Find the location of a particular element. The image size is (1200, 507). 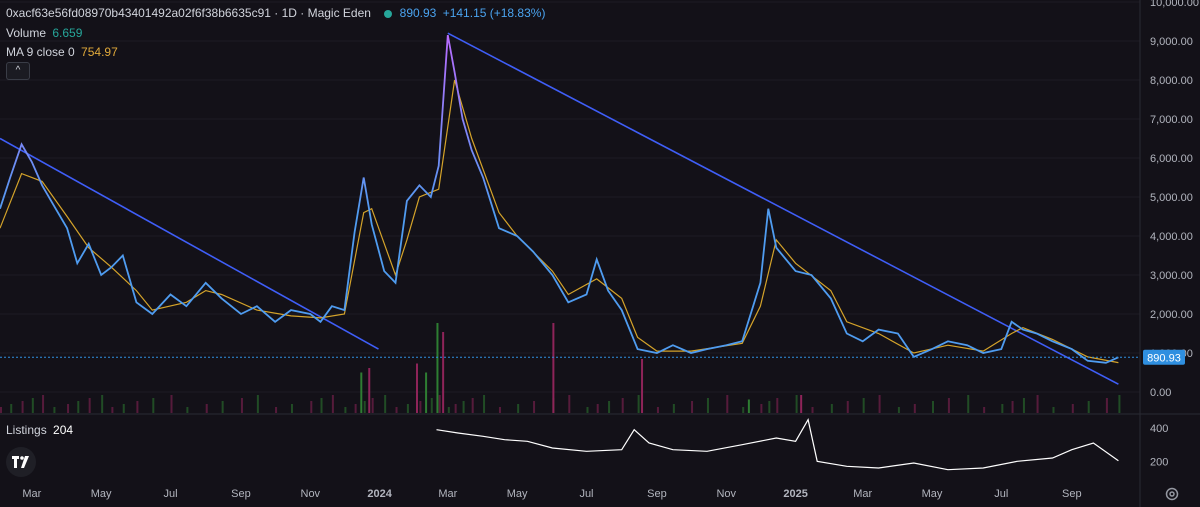

volume-value: 6.659 is located at coordinates (67, 33).